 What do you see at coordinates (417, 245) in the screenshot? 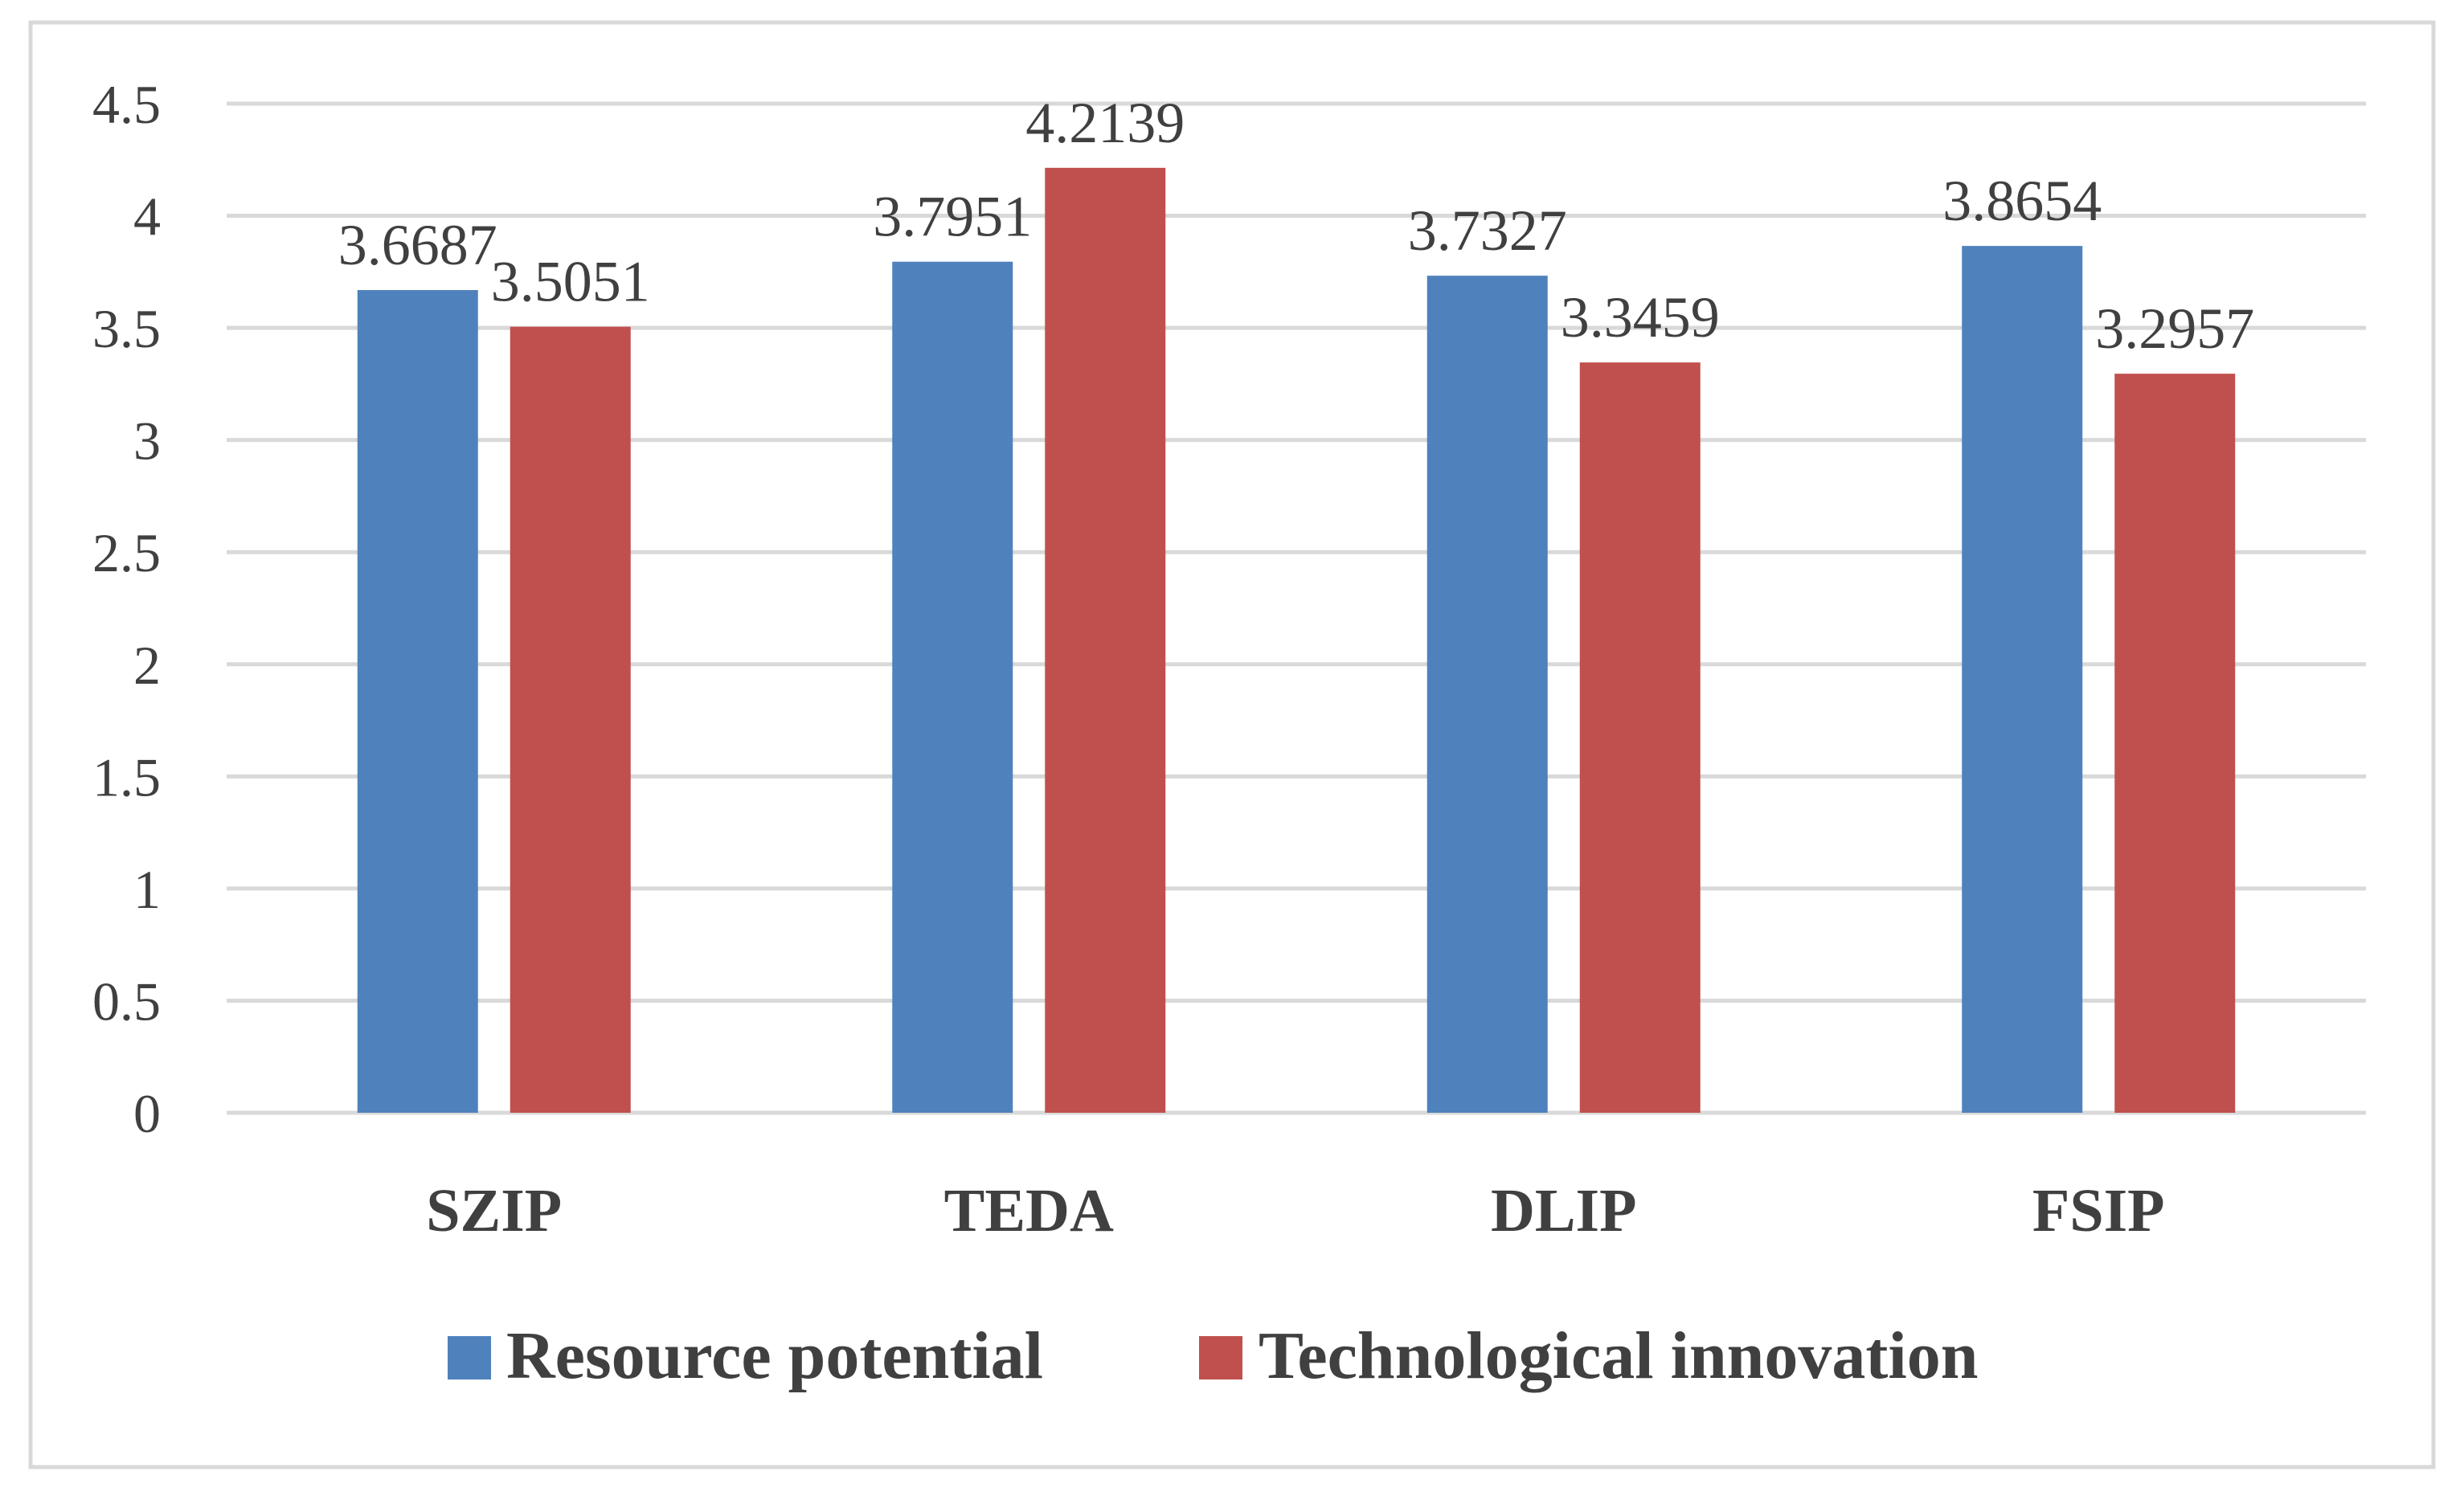
I see `data-label: 3.6687` at bounding box center [417, 245].